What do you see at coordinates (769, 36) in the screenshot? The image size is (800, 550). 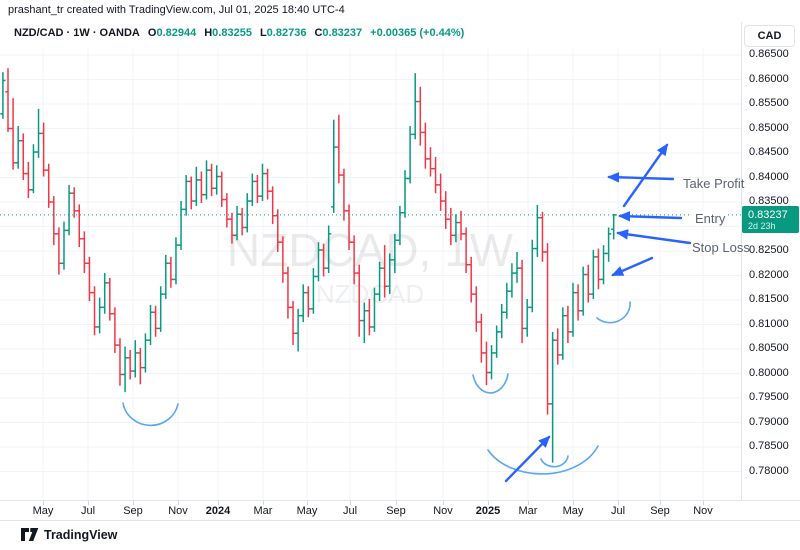 I see `currency-axis-button: CAD` at bounding box center [769, 36].